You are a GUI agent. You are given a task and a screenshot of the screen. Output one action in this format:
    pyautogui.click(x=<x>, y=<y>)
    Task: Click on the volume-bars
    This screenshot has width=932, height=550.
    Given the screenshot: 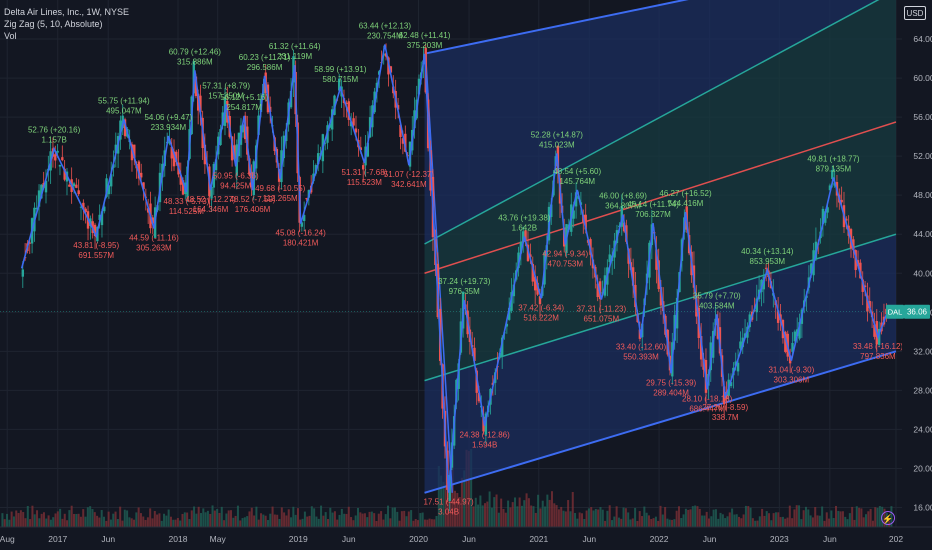 What is the action you would take?
    pyautogui.click(x=447, y=486)
    